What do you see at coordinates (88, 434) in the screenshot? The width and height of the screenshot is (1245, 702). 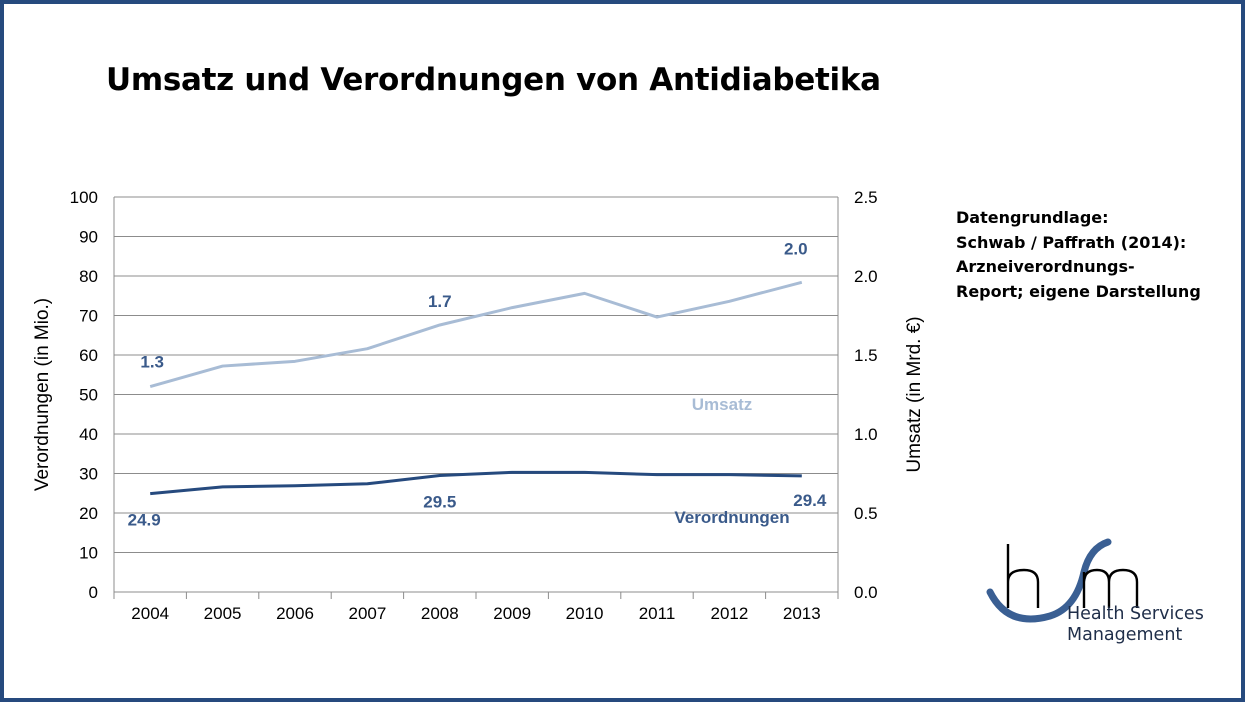 I see `y-tick-label: 40` at bounding box center [88, 434].